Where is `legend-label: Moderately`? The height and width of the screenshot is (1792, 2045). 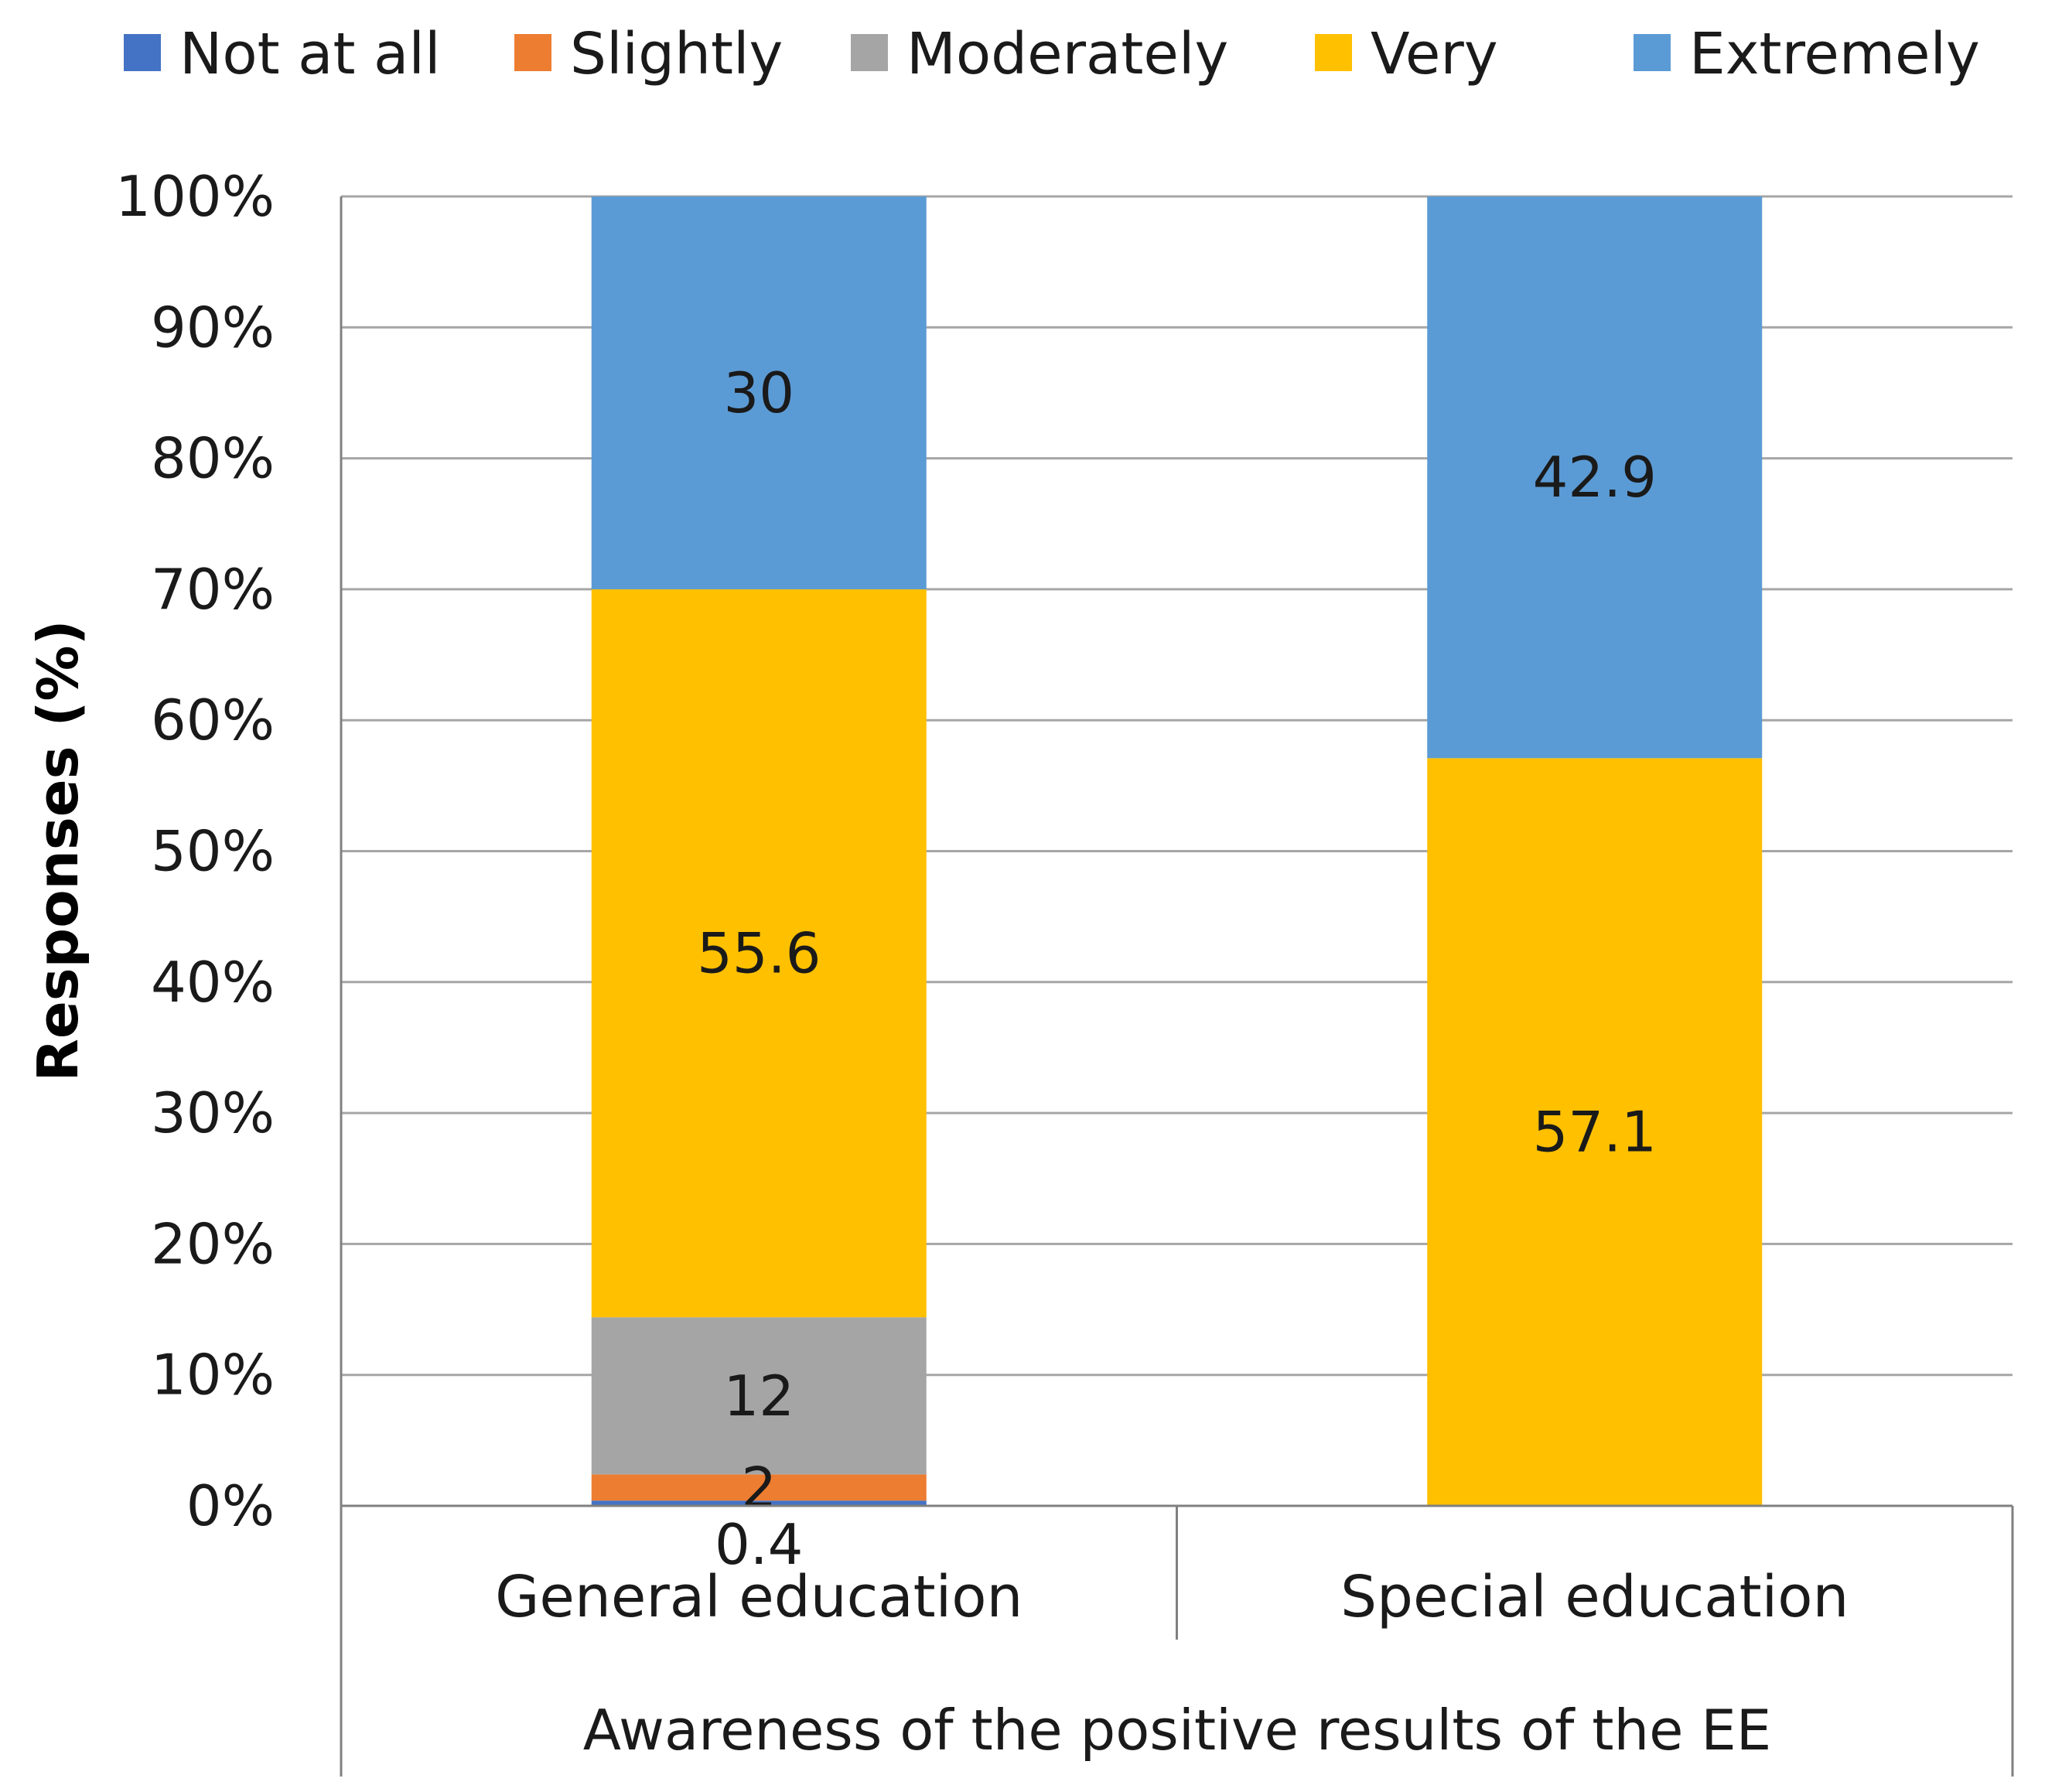
legend-label: Moderately is located at coordinates (1067, 54).